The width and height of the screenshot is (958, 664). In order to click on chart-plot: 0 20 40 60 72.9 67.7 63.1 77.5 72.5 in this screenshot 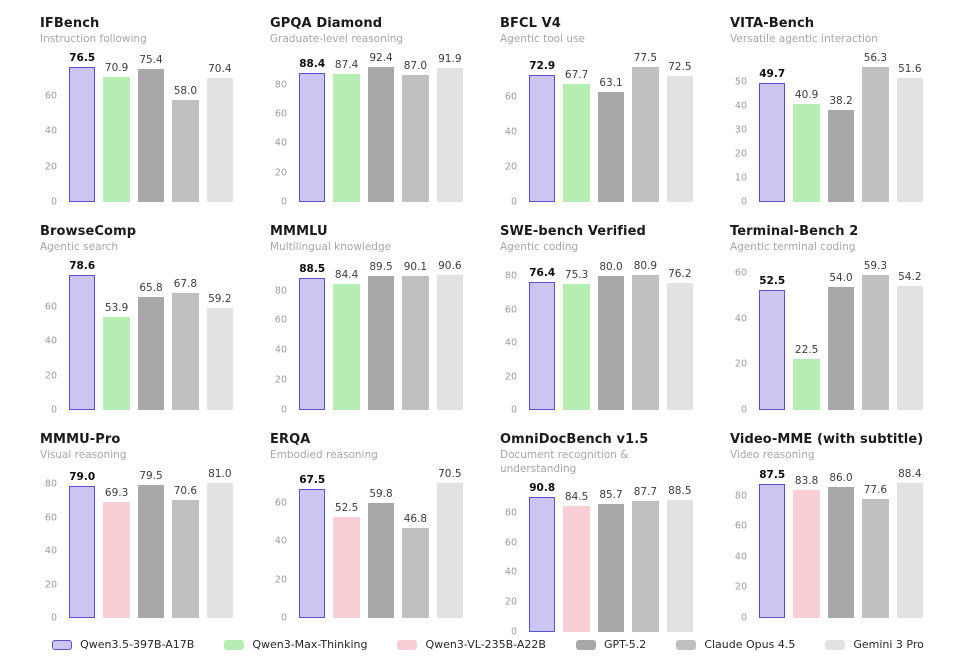, I will do `click(599, 130)`.